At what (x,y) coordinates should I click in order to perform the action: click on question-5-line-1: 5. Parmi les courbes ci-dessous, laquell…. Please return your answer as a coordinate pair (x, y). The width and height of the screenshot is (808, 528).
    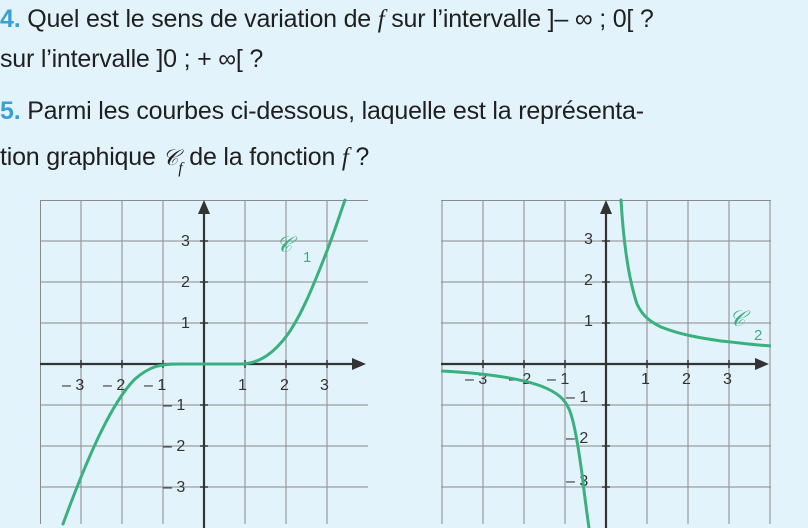
    Looking at the image, I should click on (322, 111).